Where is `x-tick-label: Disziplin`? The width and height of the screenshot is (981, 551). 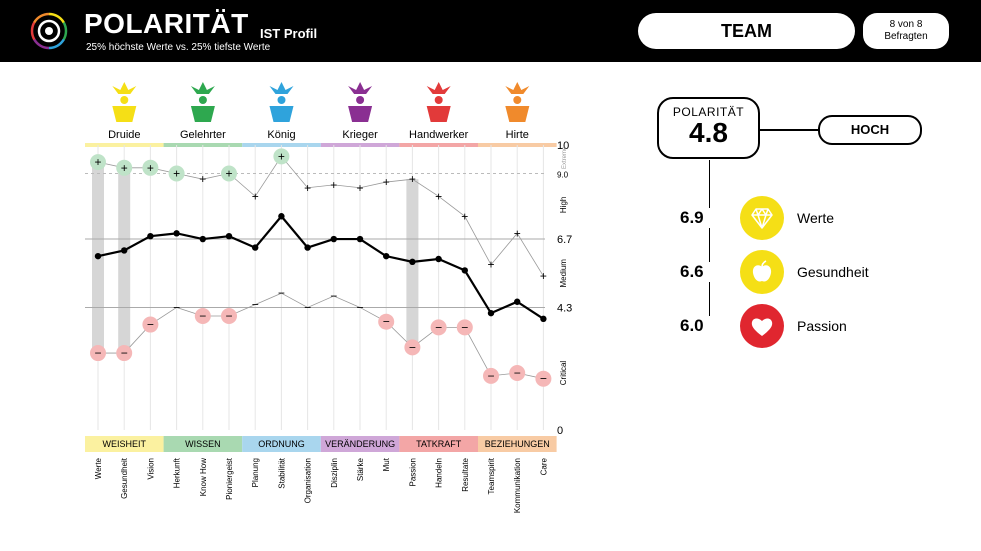 x-tick-label: Disziplin is located at coordinates (334, 473).